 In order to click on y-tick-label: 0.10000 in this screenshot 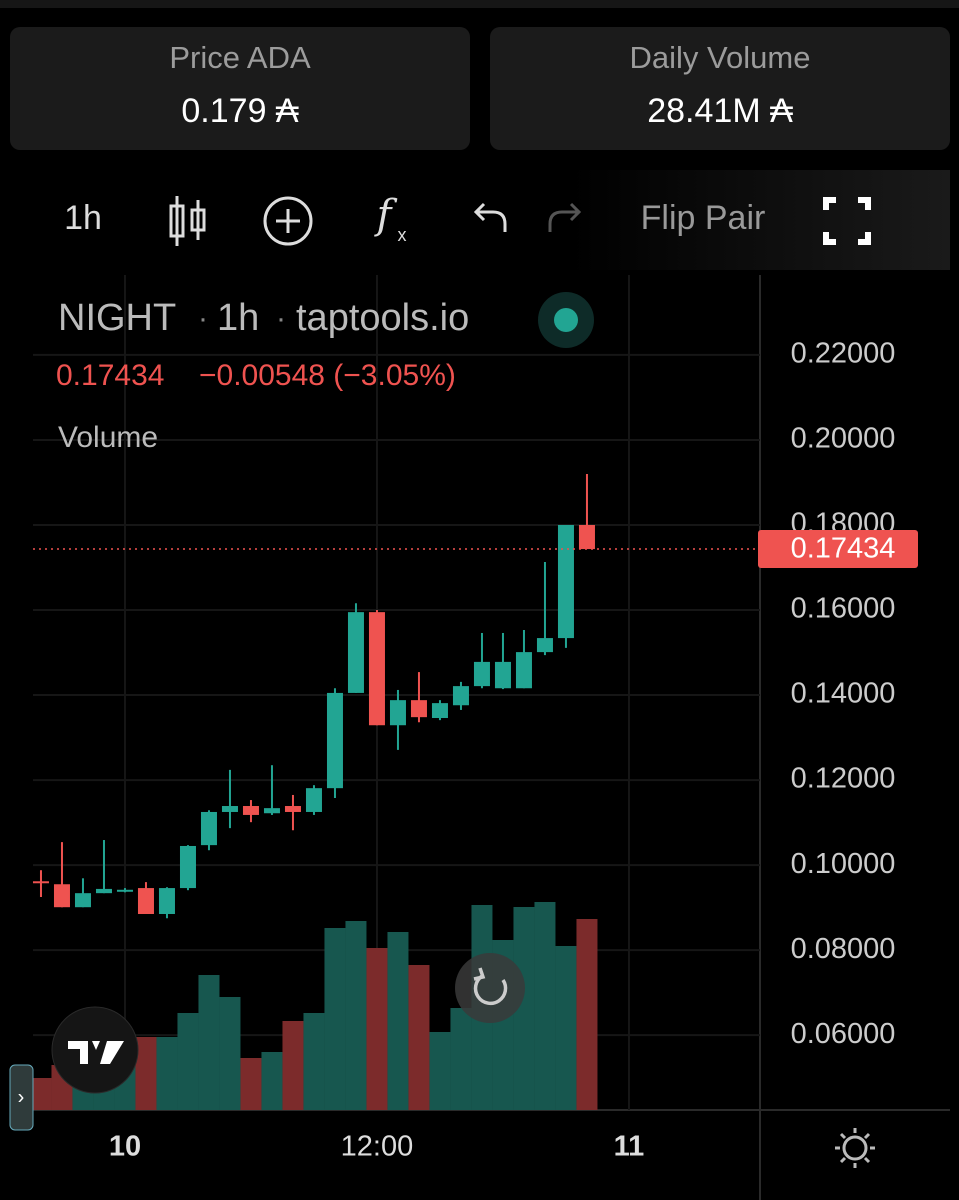, I will do `click(843, 864)`.